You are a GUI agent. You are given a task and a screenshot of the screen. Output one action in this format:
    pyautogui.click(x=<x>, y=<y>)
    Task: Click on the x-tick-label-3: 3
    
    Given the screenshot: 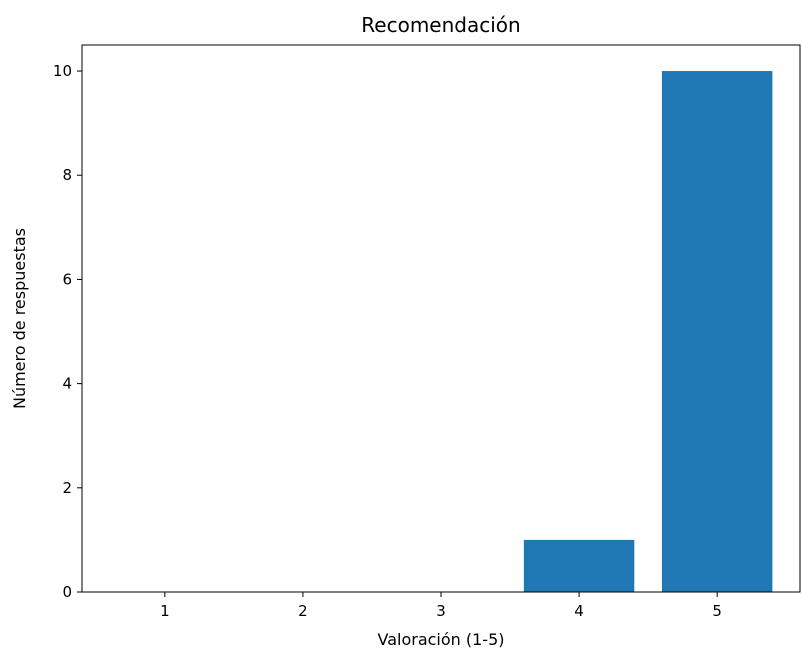 What is the action you would take?
    pyautogui.click(x=441, y=611)
    